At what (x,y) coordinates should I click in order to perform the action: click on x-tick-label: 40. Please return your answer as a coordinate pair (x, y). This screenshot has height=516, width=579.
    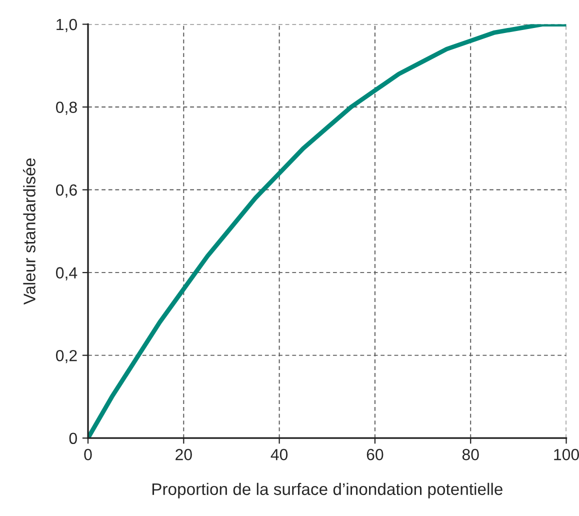
    Looking at the image, I should click on (279, 454).